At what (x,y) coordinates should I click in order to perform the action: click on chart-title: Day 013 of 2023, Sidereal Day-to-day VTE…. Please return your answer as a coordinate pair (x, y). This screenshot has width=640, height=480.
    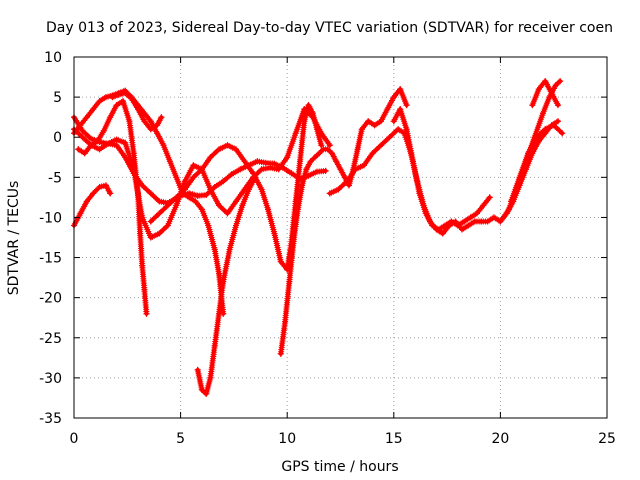
    Looking at the image, I should click on (329, 28).